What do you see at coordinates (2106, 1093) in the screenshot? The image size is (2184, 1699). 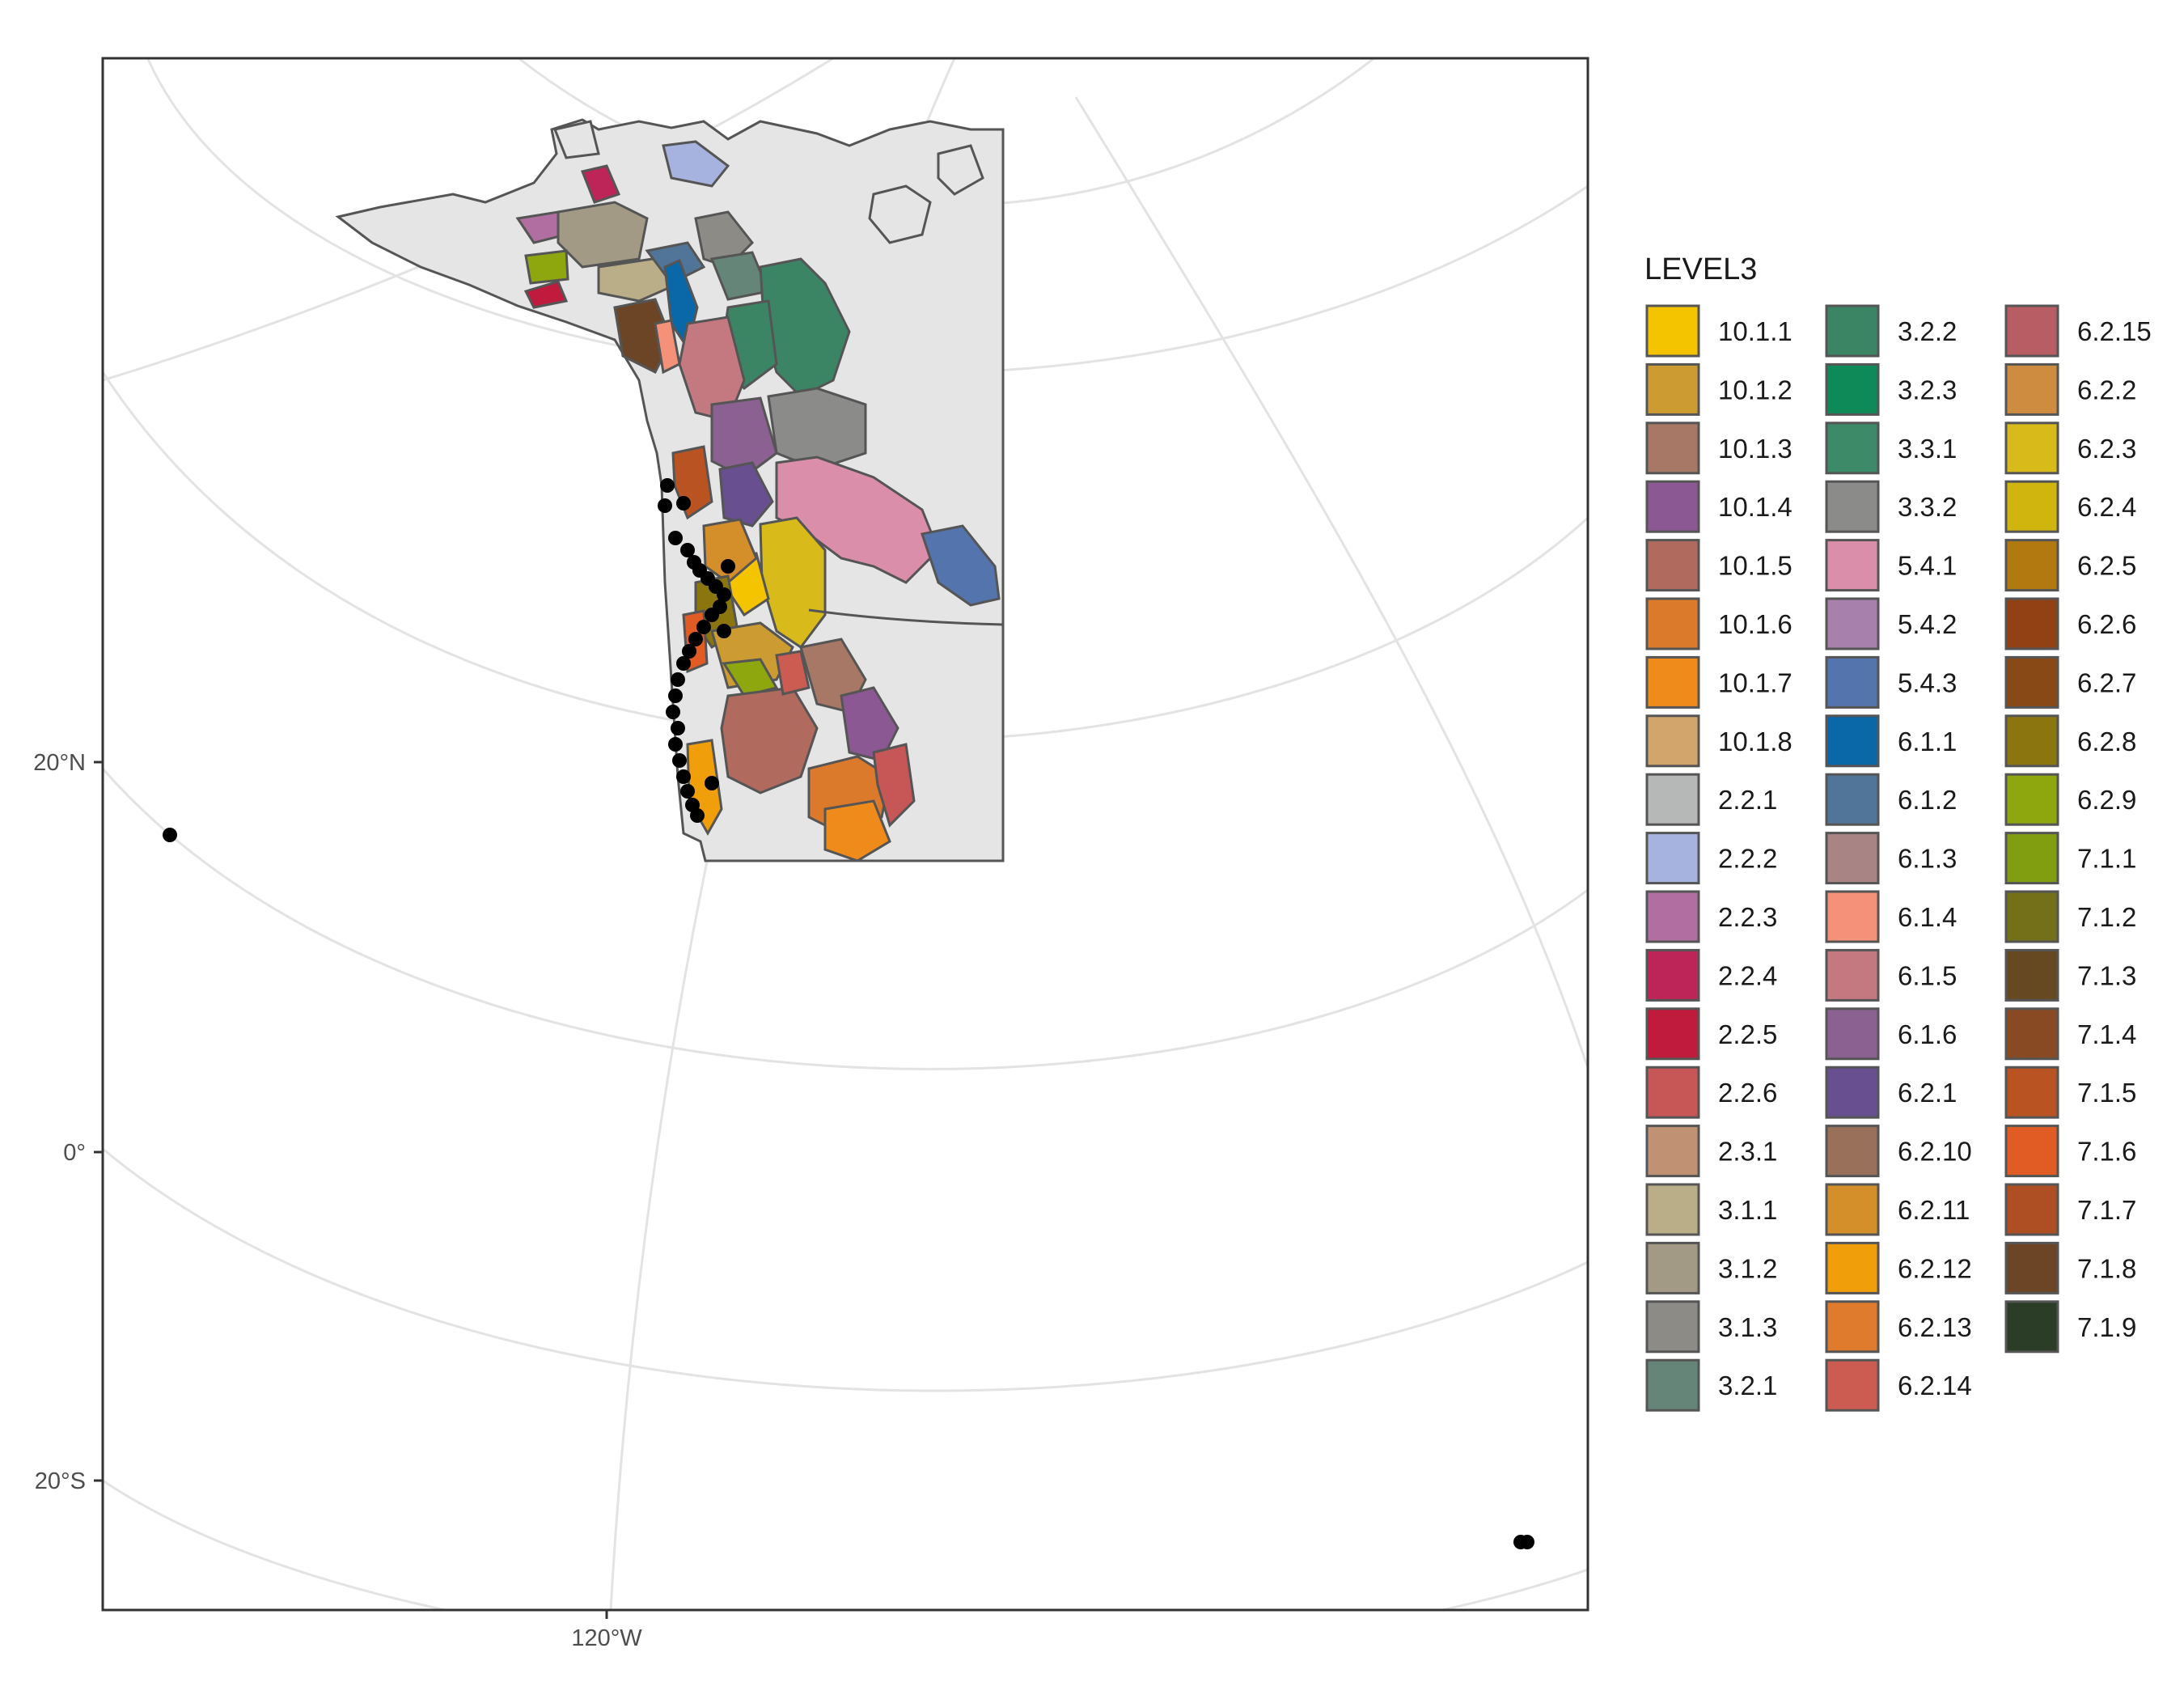 I see `legend-label: 7.1.5` at bounding box center [2106, 1093].